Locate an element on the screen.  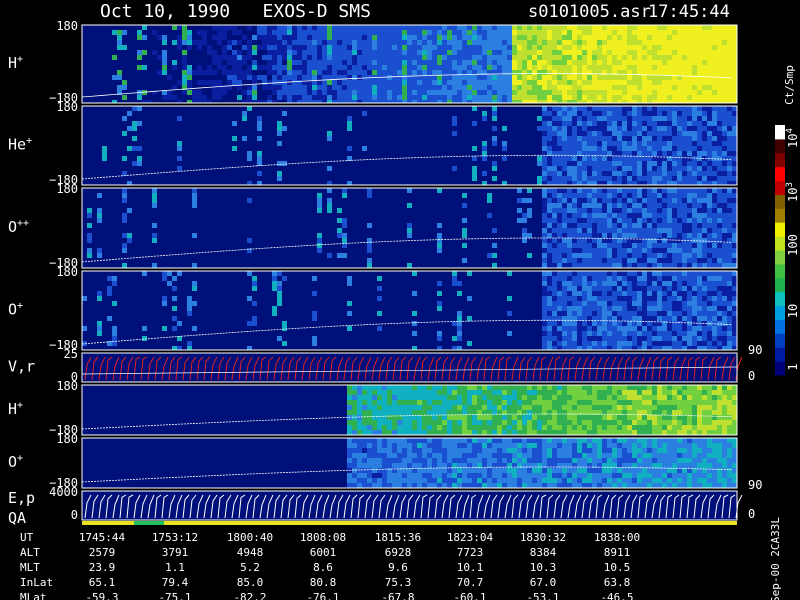
trace is located at coordinates (221, 368).